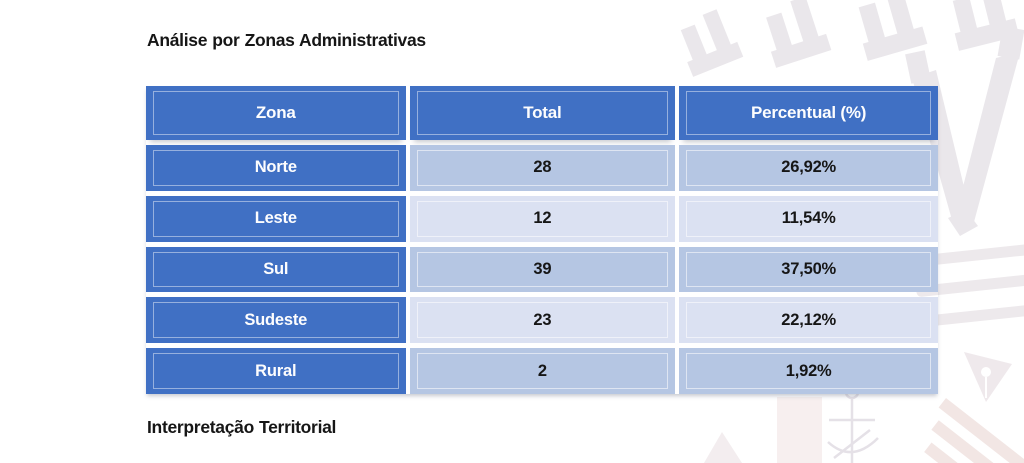 This screenshot has height=463, width=1024. I want to click on column-header-total: Total, so click(542, 113).